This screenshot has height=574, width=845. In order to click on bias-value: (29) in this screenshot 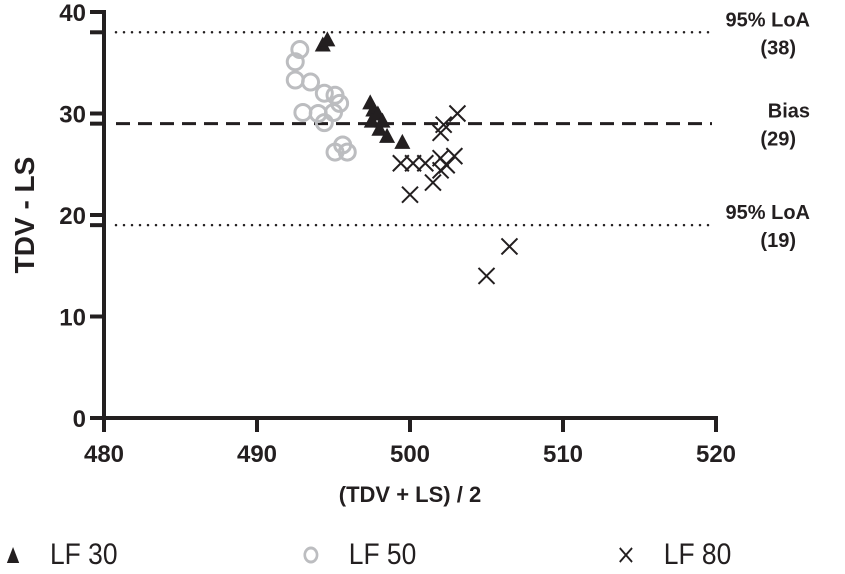, I will do `click(778, 140)`.